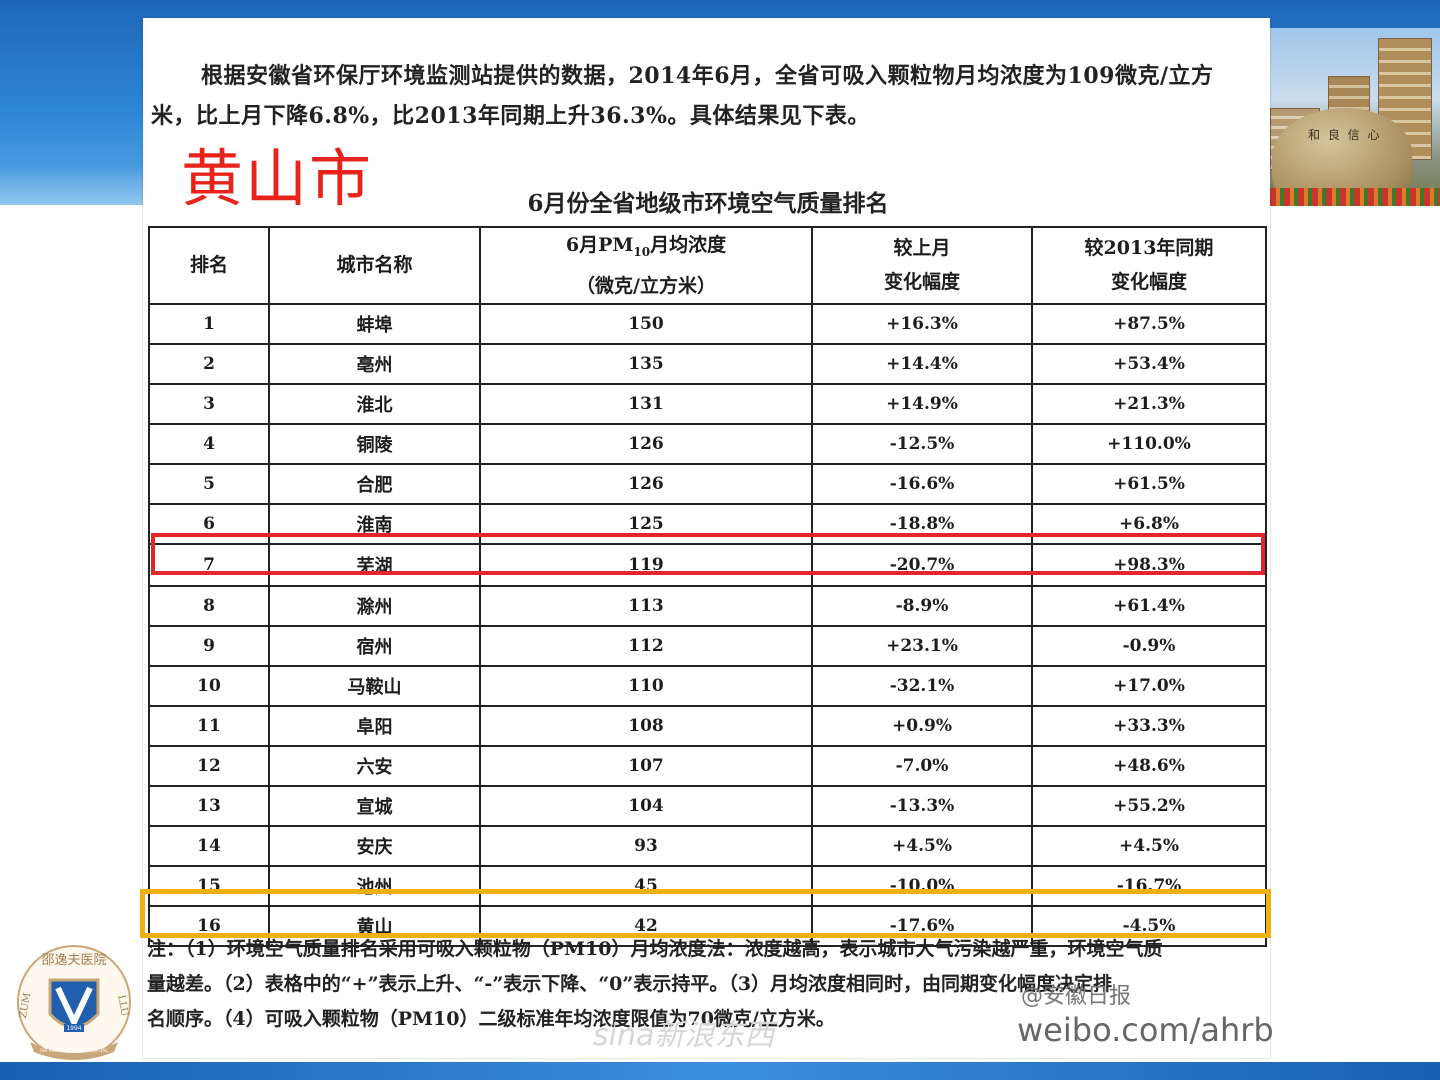  I want to click on cell-city: 宿州, so click(374, 645).